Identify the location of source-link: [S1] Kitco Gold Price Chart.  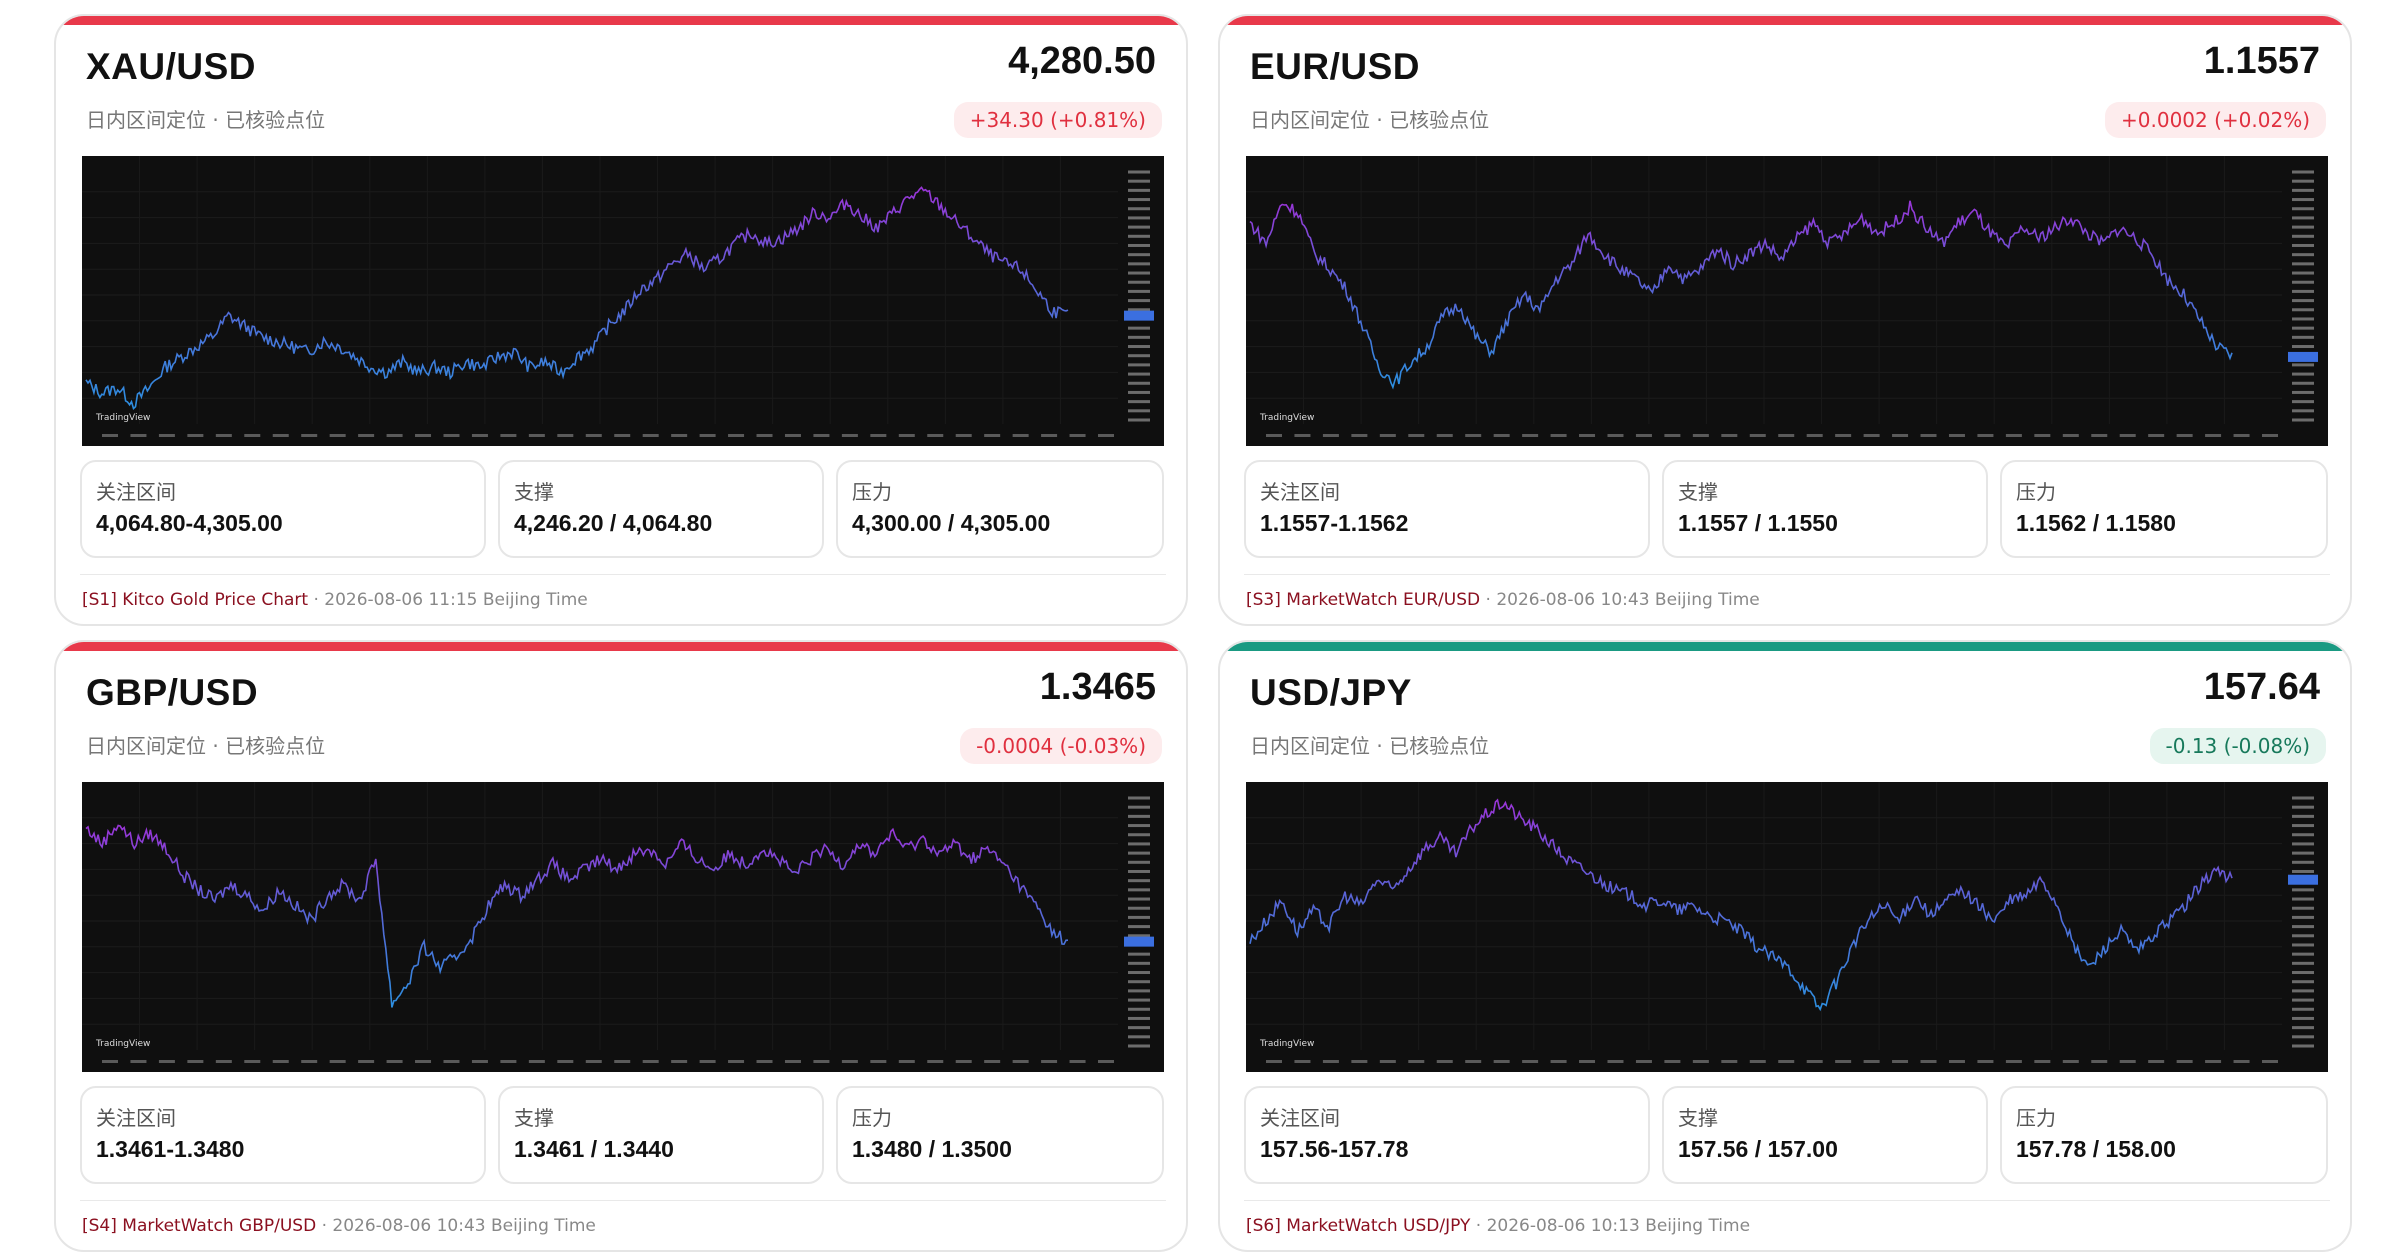
(195, 600).